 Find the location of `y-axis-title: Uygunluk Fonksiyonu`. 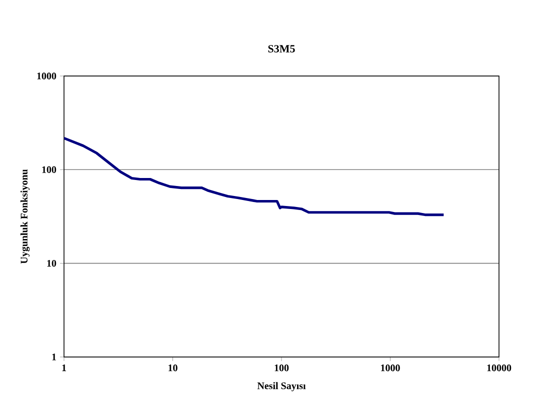

y-axis-title: Uygunluk Fonksiyonu is located at coordinates (25, 216).